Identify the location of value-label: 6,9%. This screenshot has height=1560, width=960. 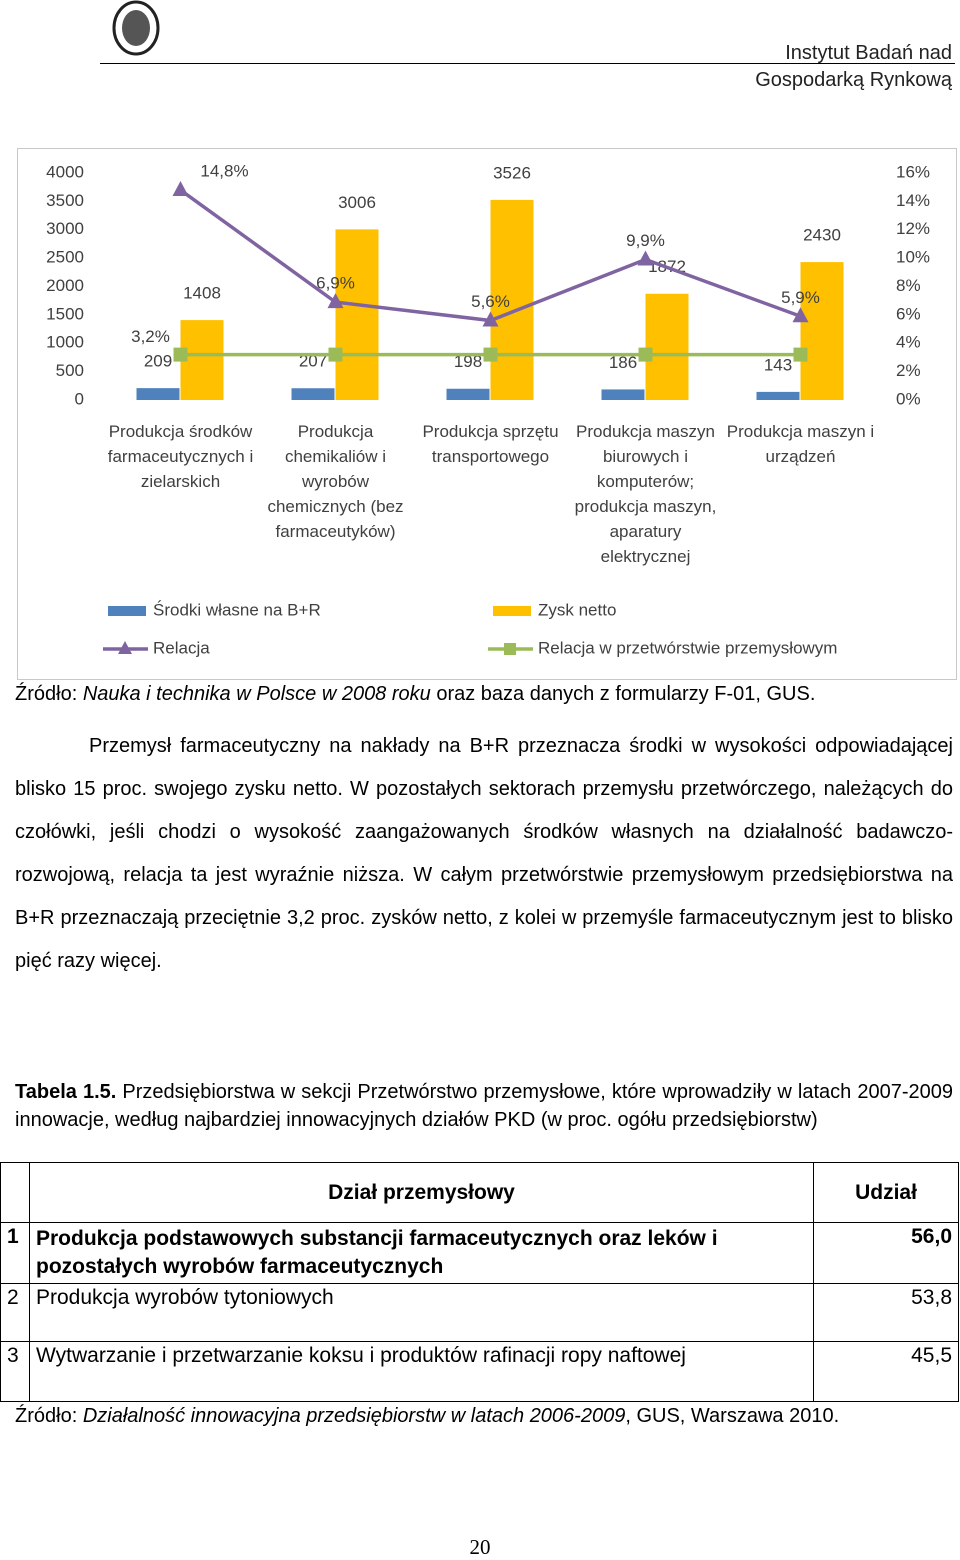
(335, 283).